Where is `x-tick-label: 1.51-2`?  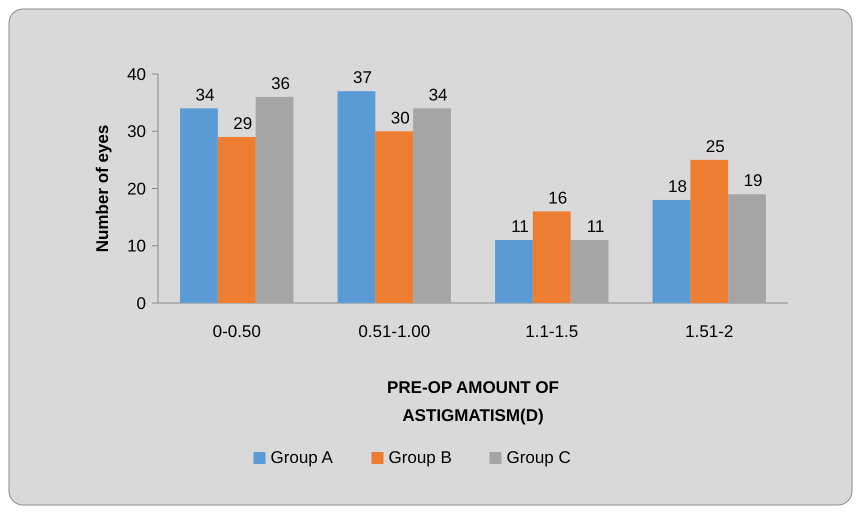
x-tick-label: 1.51-2 is located at coordinates (709, 331).